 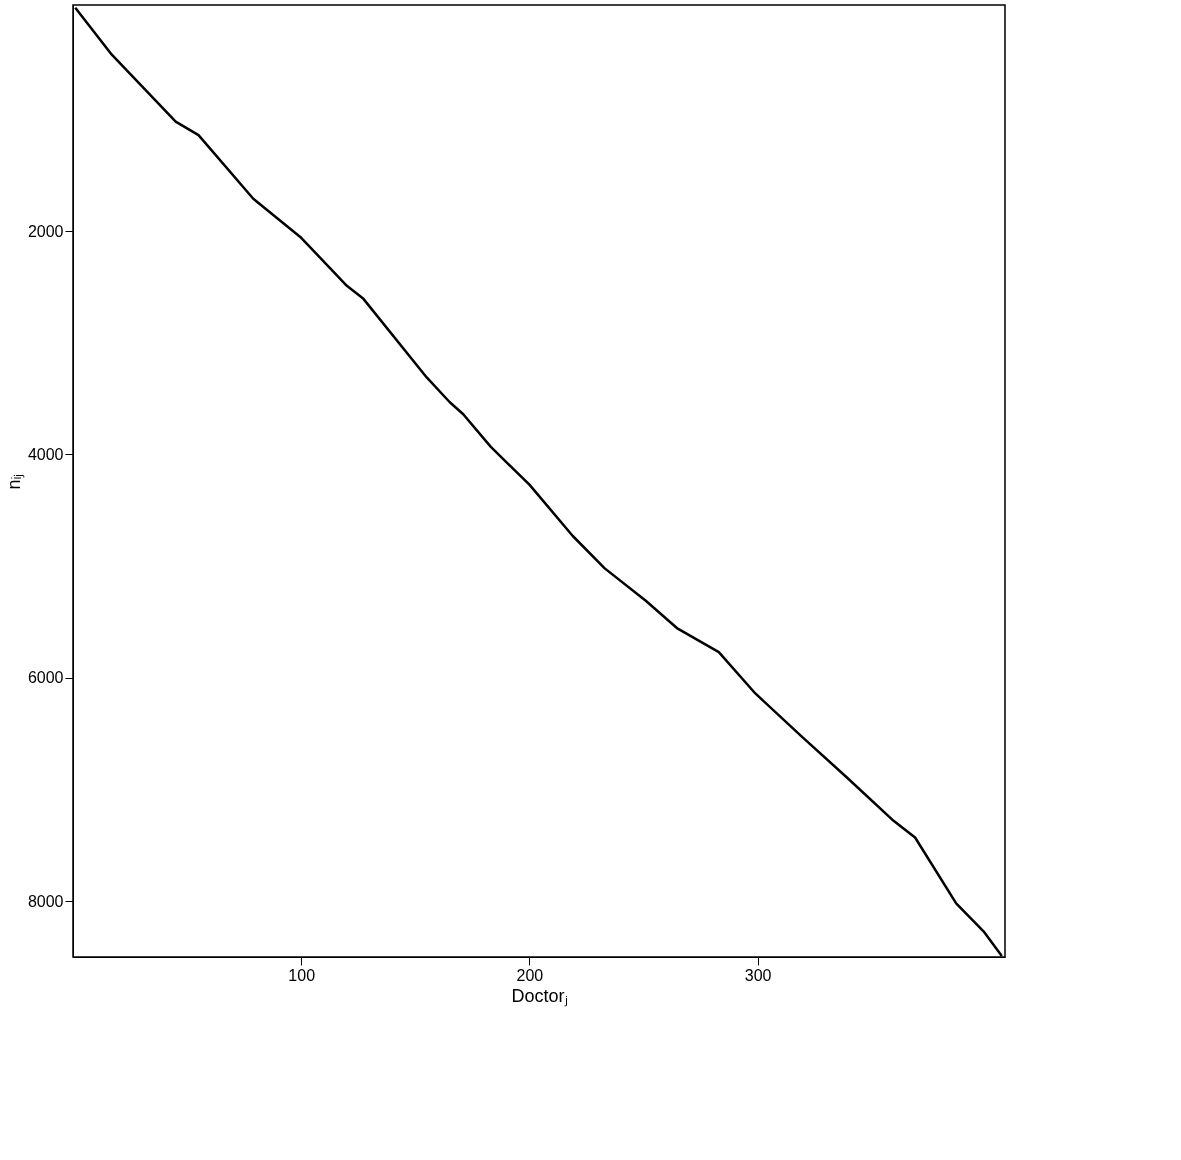 What do you see at coordinates (45, 678) in the screenshot?
I see `y-tick-label: 6000` at bounding box center [45, 678].